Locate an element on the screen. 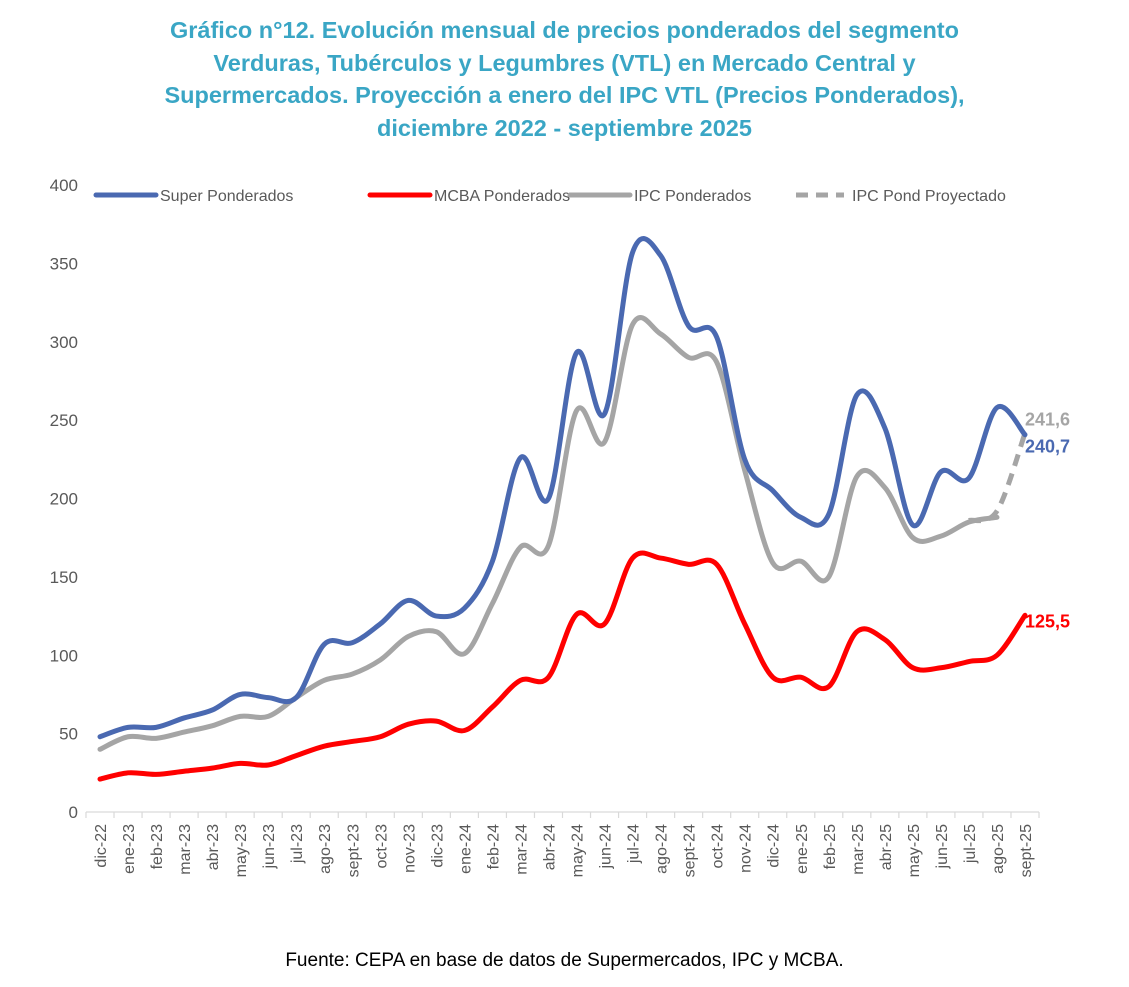  legend-item-super-ponderados: Super Ponderados is located at coordinates (193, 196).